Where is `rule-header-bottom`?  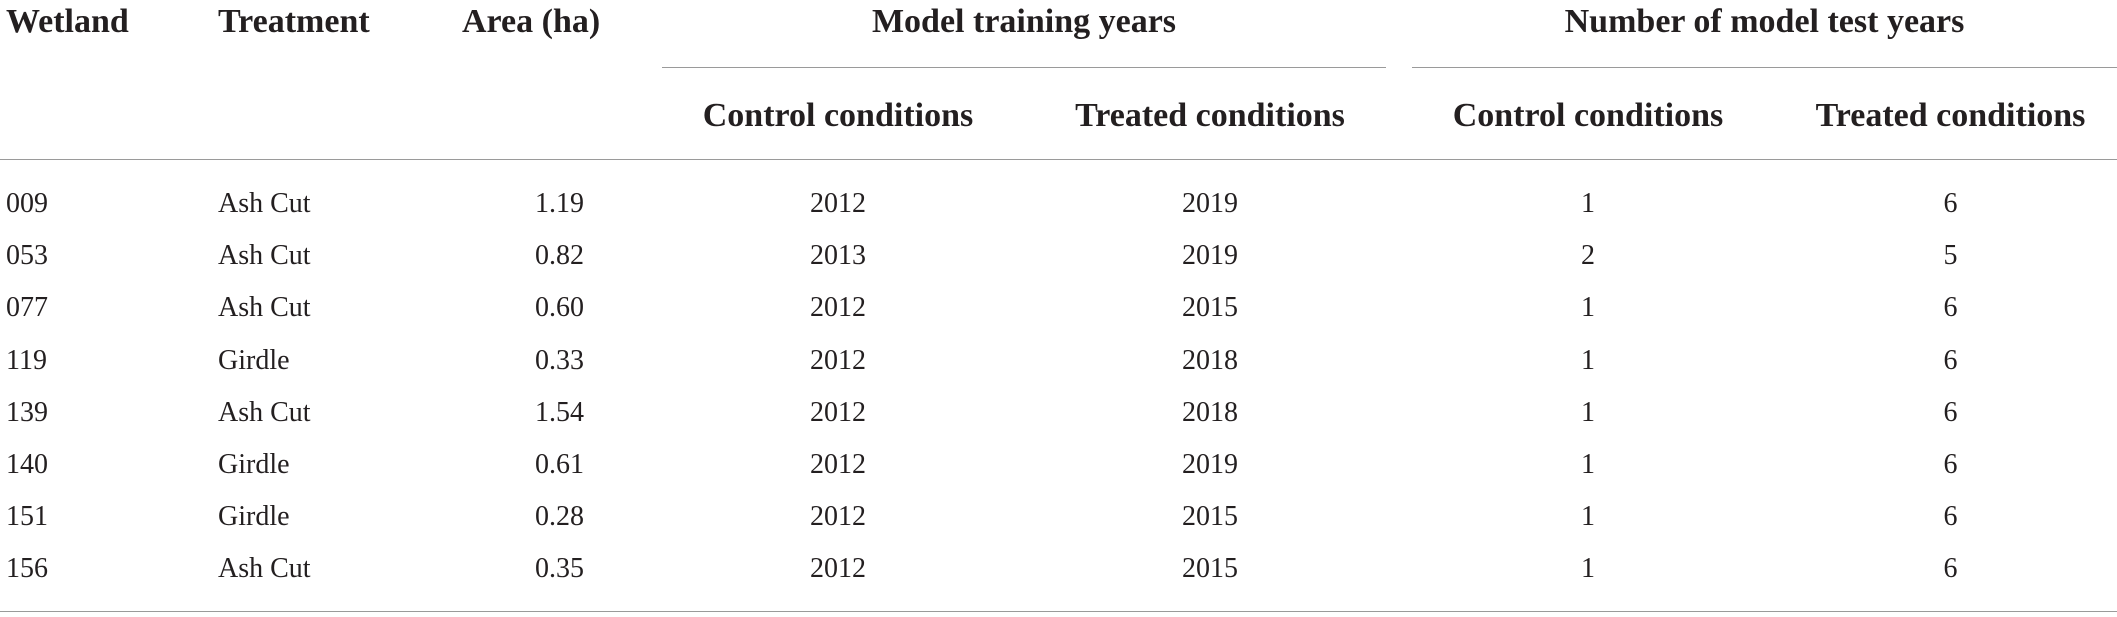 rule-header-bottom is located at coordinates (1058, 159).